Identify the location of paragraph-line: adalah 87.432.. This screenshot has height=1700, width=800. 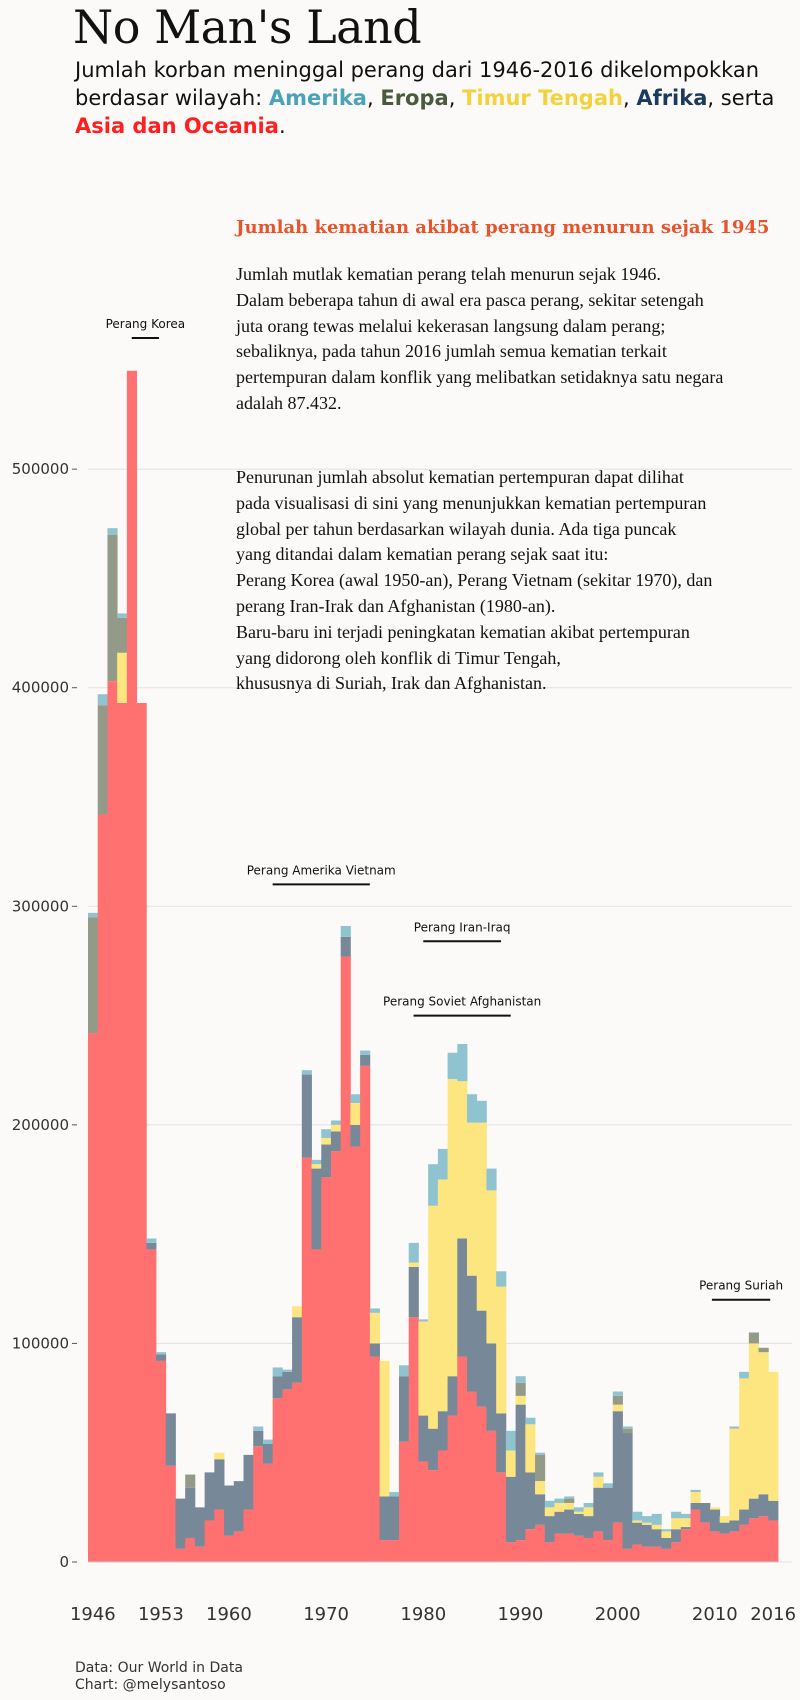
(289, 402).